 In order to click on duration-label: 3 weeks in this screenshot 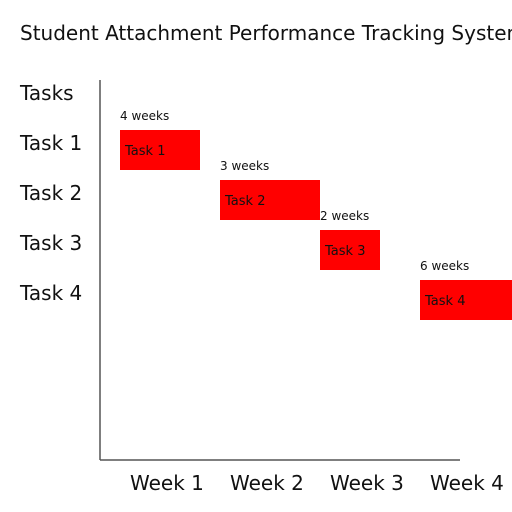, I will do `click(244, 166)`.